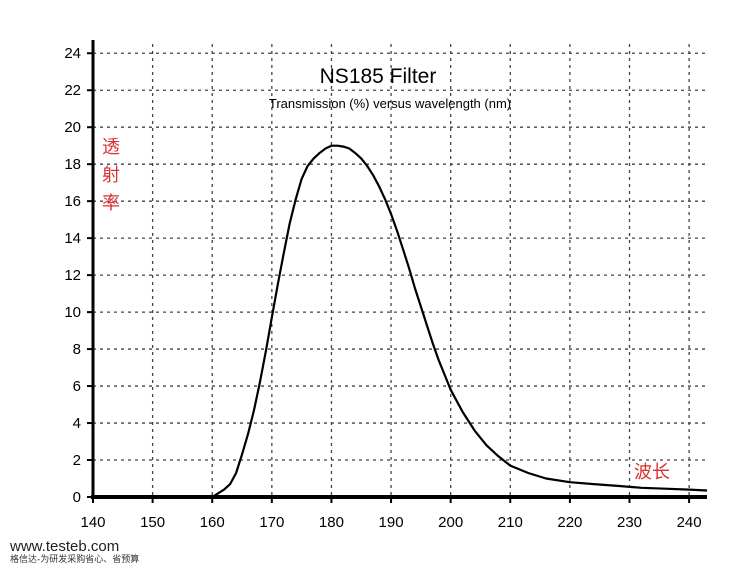 The width and height of the screenshot is (750, 587). What do you see at coordinates (390, 103) in the screenshot?
I see `chart-subtitle: Transmission (%) versus wavelength (nm)` at bounding box center [390, 103].